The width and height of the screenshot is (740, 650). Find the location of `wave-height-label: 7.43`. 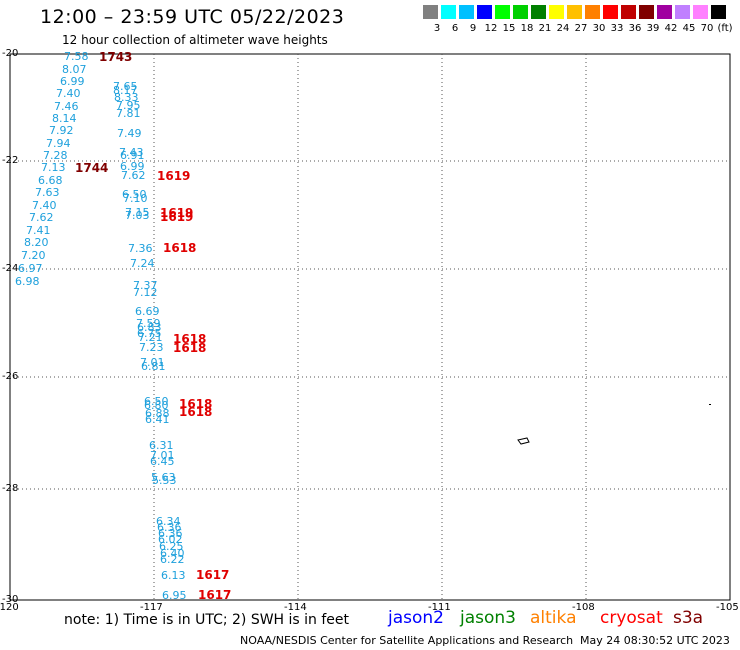

wave-height-label: 7.43 is located at coordinates (131, 152).